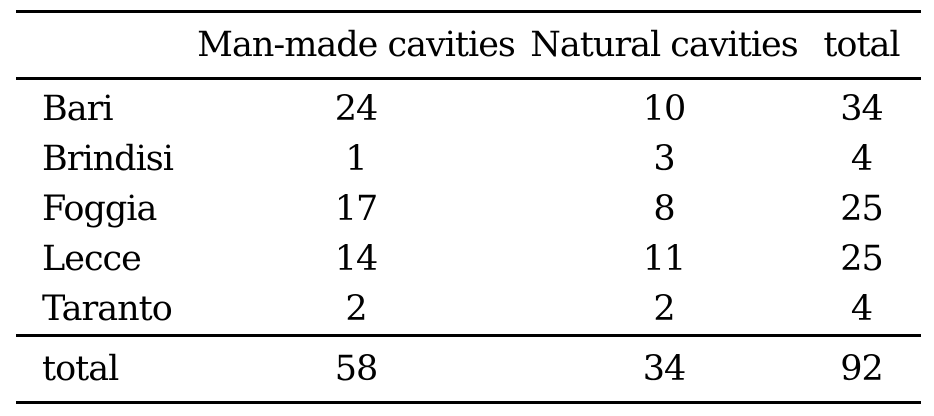  Describe the element at coordinates (92, 258) in the screenshot. I see `row-label-lecce: Lecce` at that location.